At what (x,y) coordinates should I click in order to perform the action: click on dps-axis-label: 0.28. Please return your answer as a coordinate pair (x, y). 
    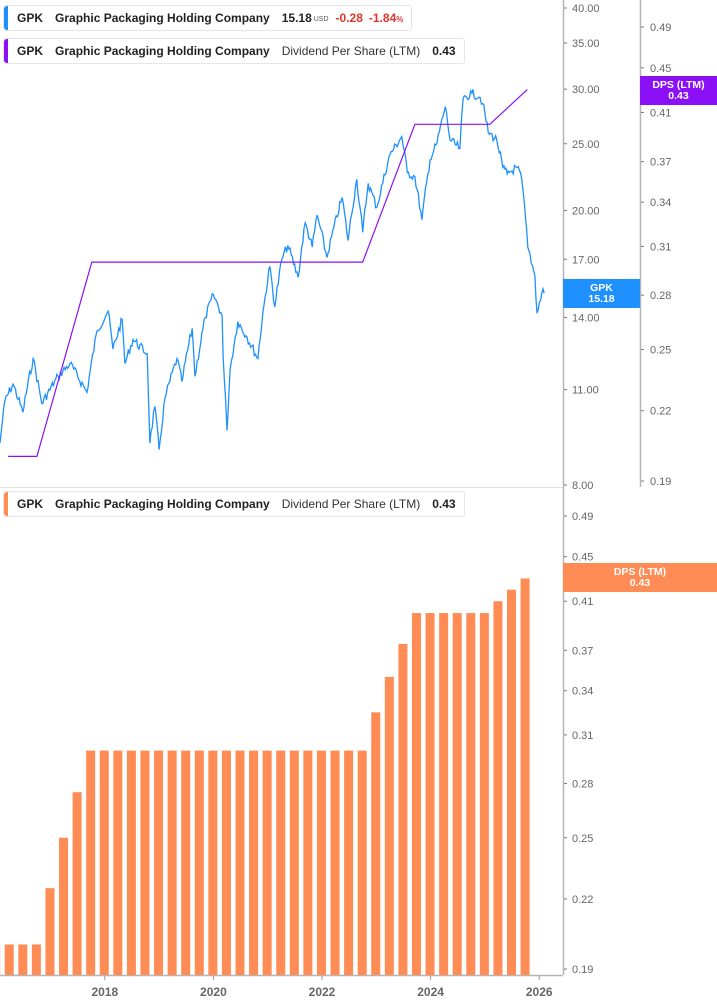
    Looking at the image, I should click on (660, 296).